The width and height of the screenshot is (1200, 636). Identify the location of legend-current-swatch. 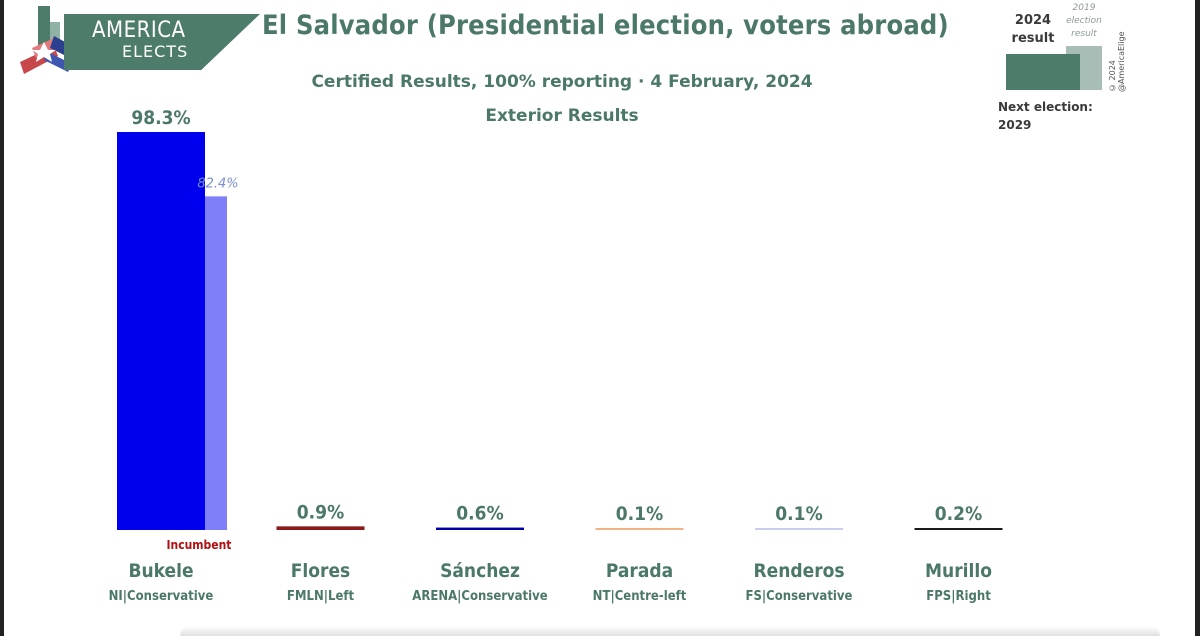
(1043, 72).